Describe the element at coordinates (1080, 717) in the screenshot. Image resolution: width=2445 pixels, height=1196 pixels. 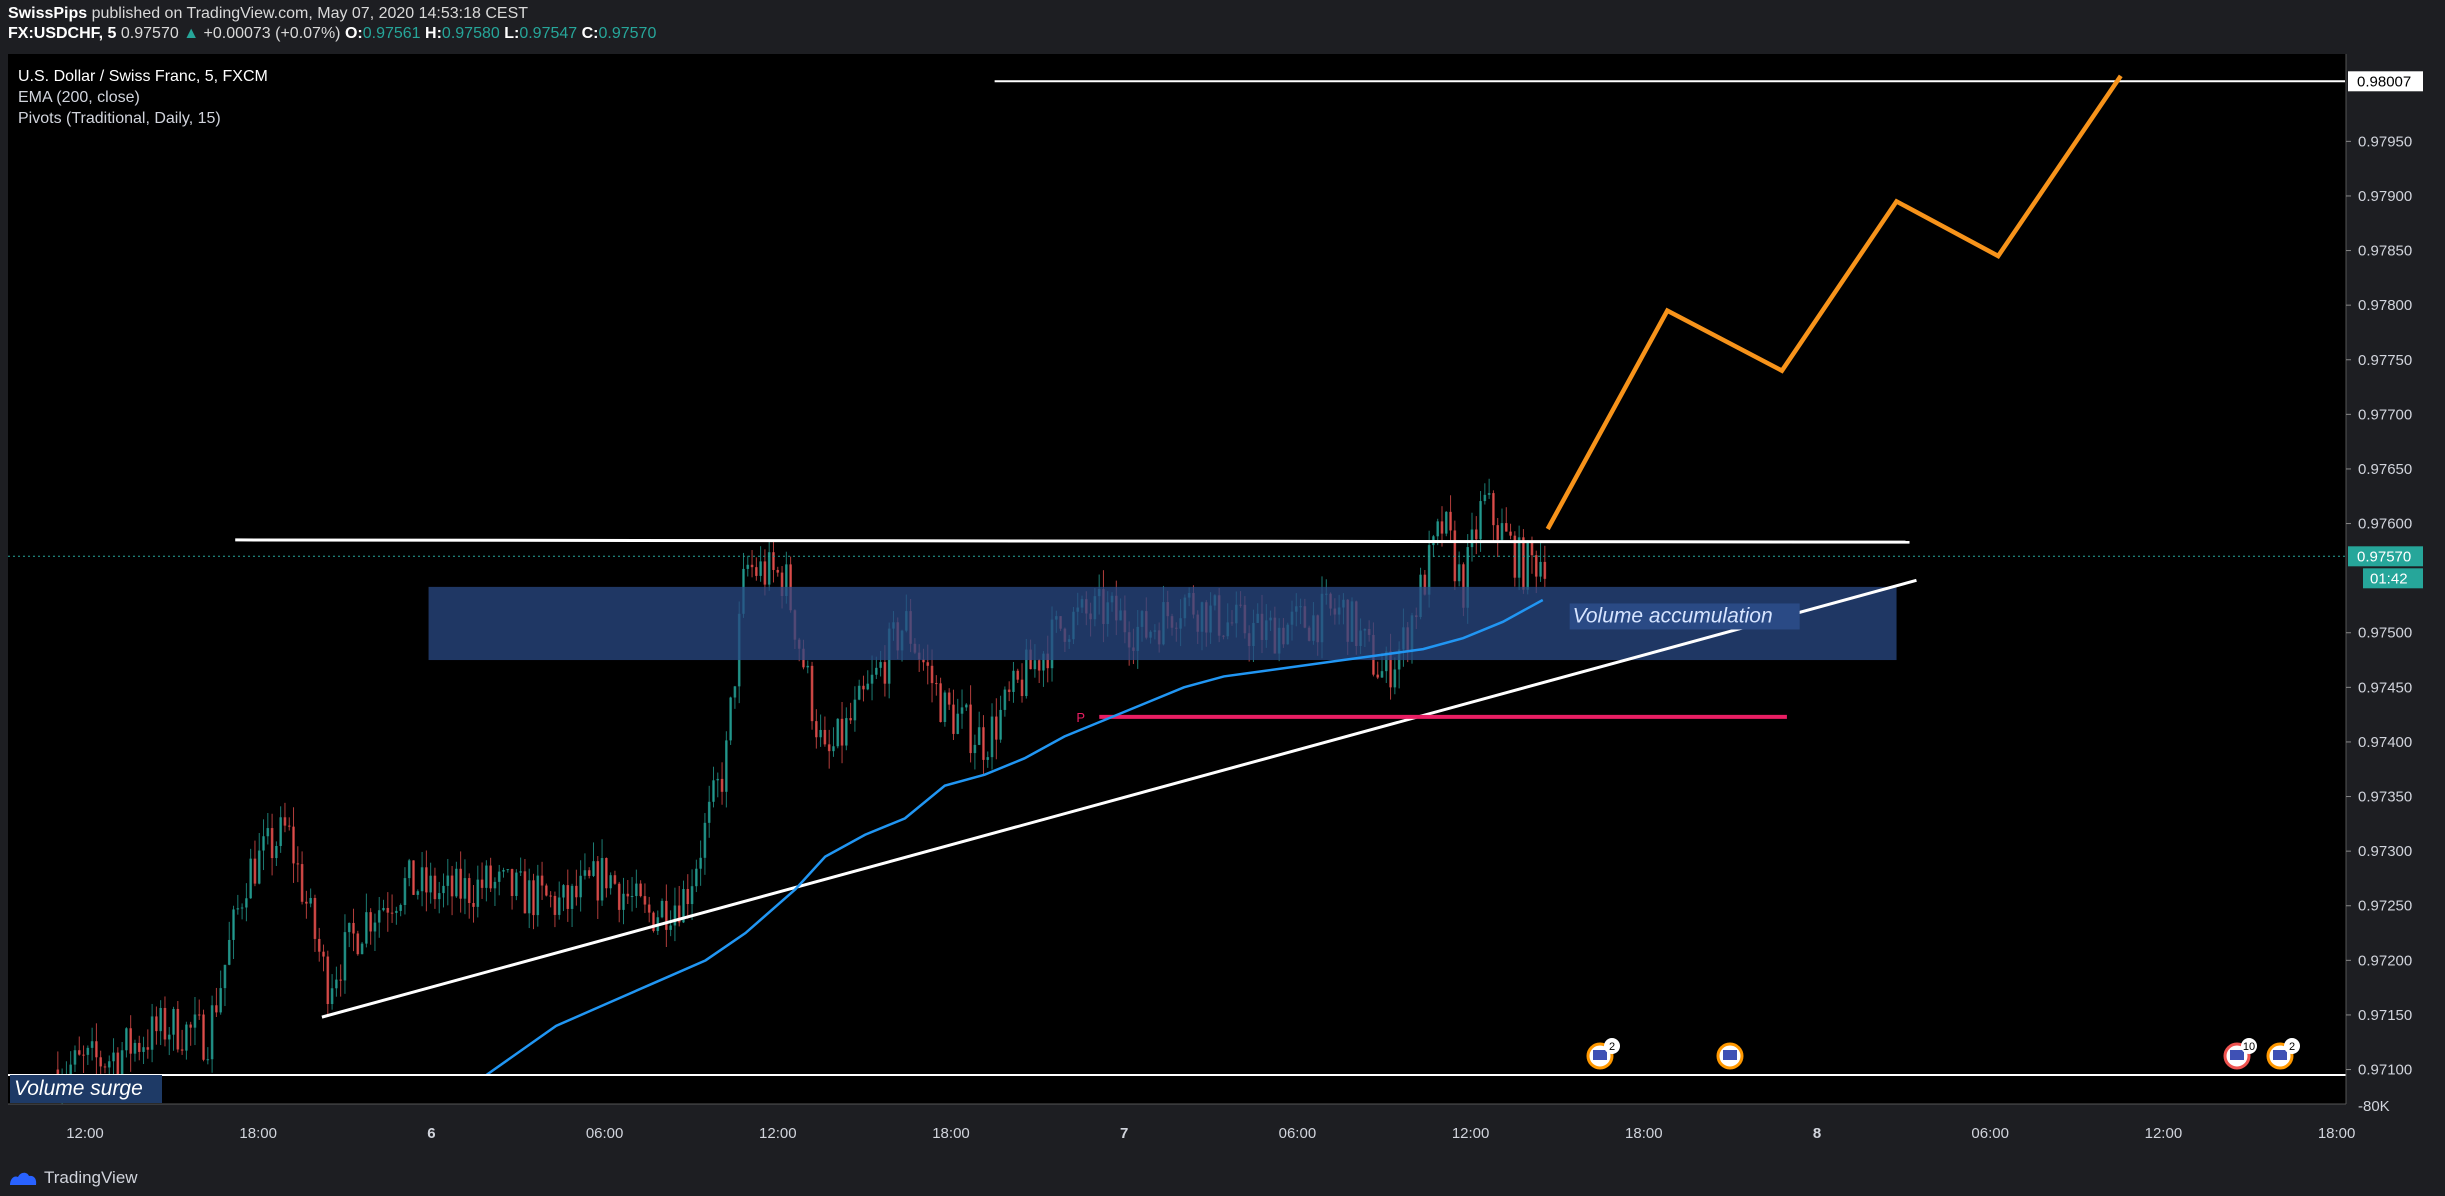
I see `pivot-label: P` at that location.